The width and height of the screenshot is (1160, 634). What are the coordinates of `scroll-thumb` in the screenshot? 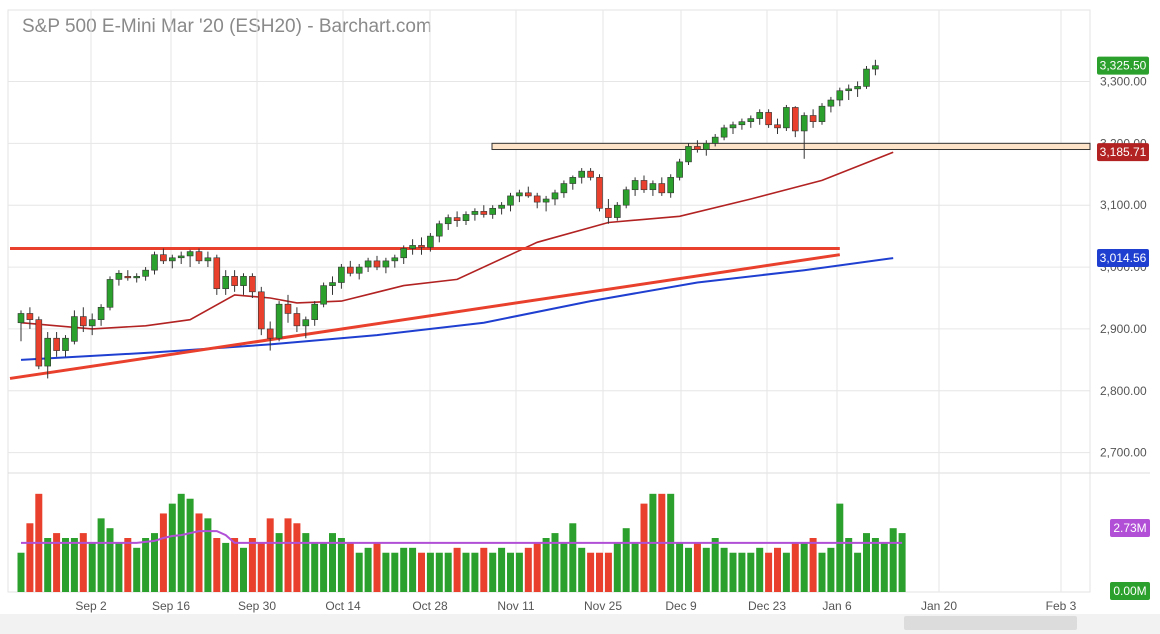 It's located at (990, 623).